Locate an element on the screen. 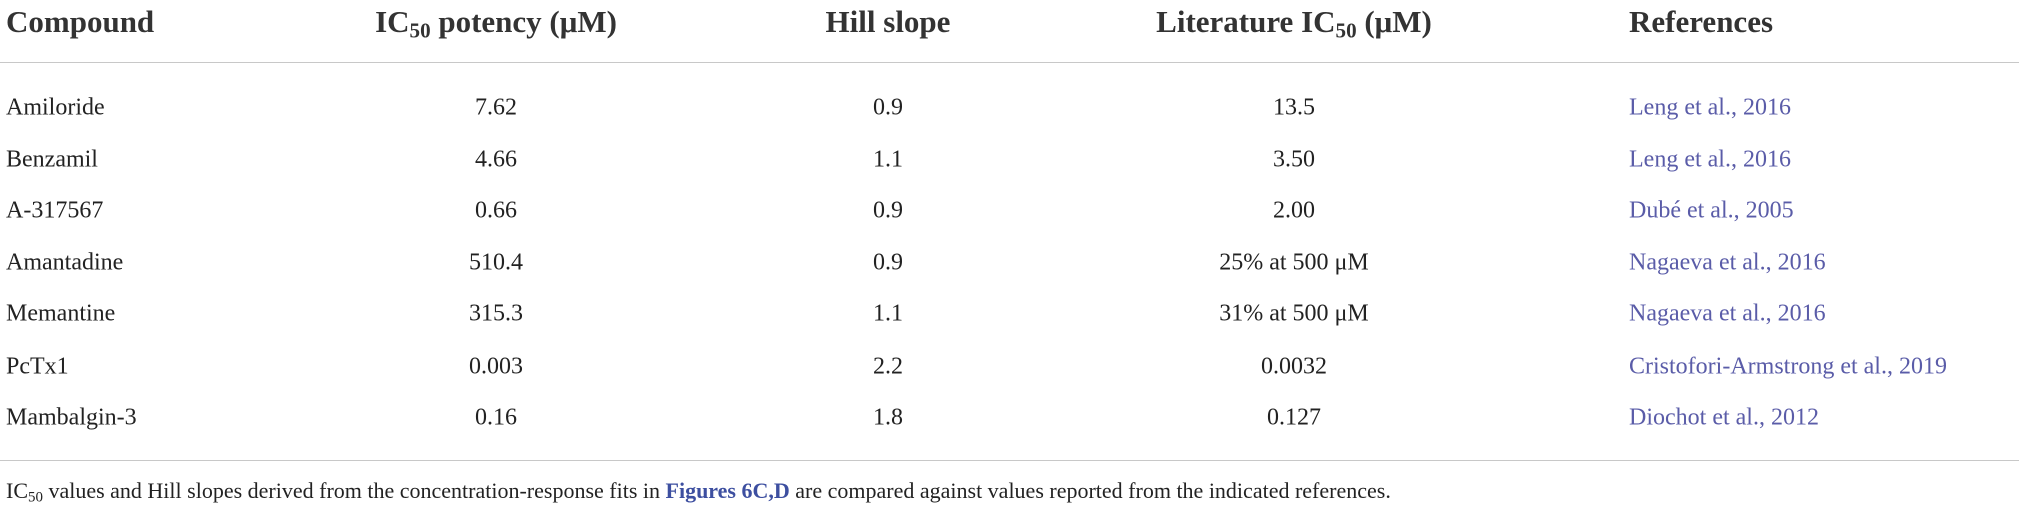 Image resolution: width=2019 pixels, height=512 pixels. table-cell: 7.62 is located at coordinates (496, 107).